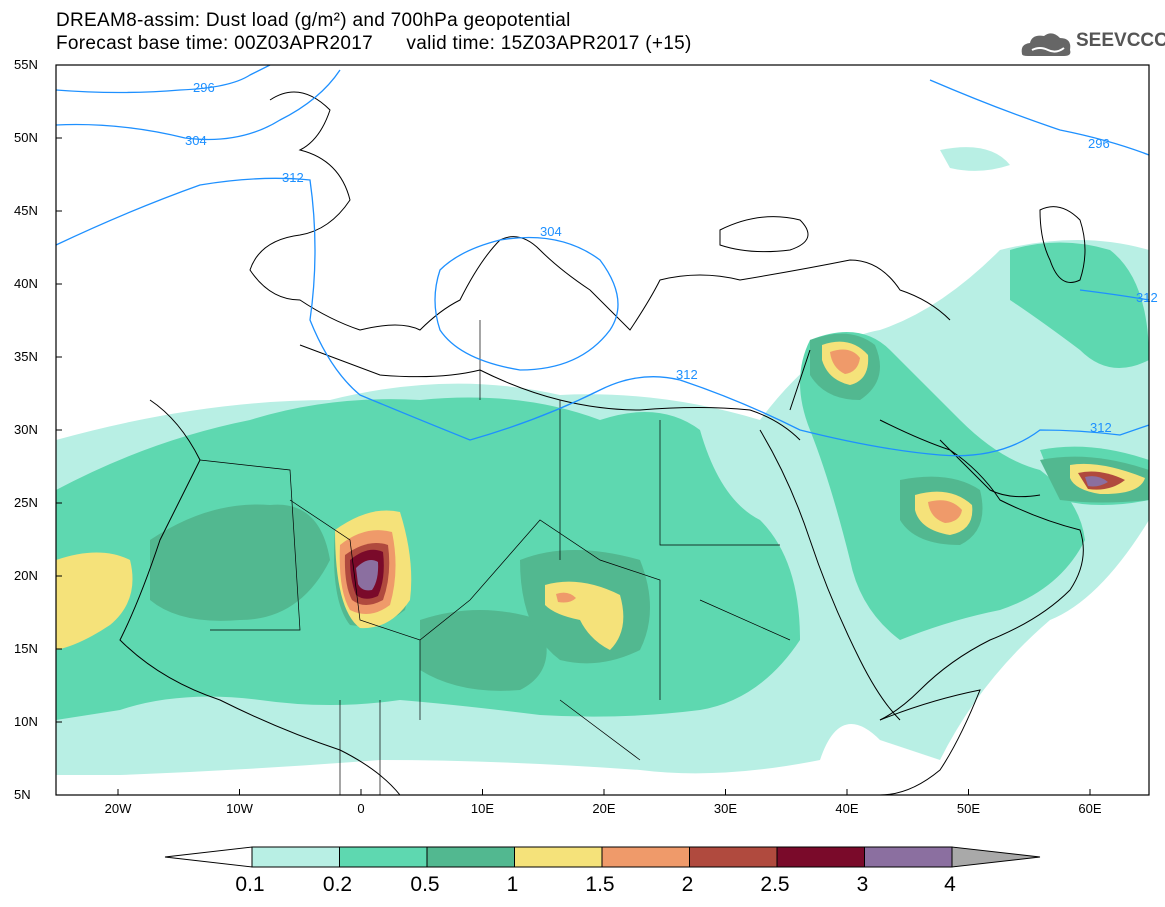  I want to click on colorbar-tick-label: 3, so click(862, 884).